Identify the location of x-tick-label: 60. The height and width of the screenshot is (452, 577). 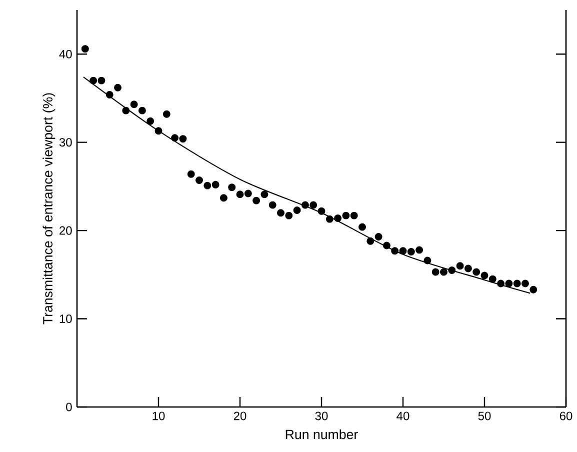
(566, 416).